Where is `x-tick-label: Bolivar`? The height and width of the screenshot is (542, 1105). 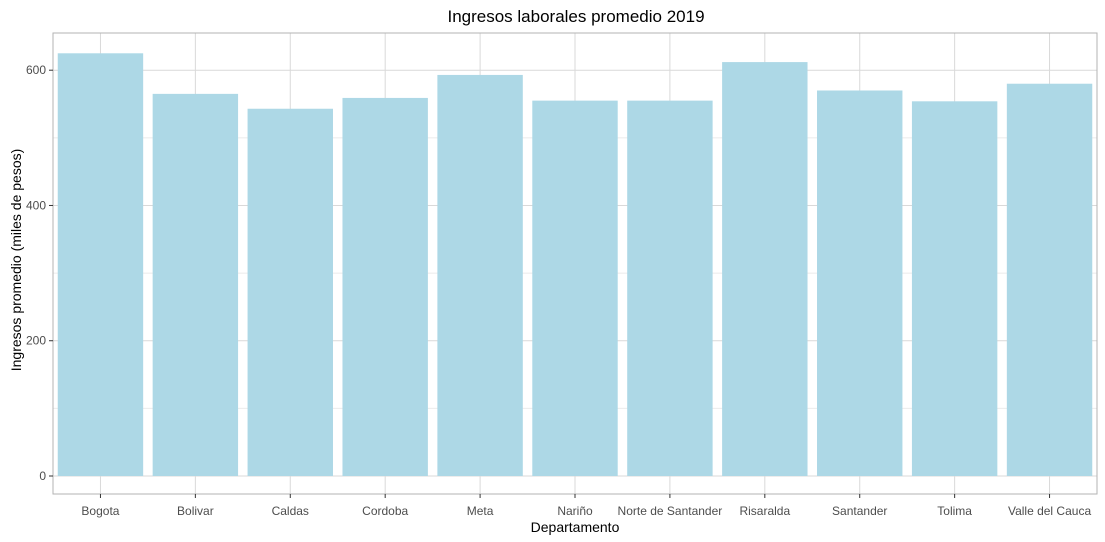 x-tick-label: Bolivar is located at coordinates (195, 511).